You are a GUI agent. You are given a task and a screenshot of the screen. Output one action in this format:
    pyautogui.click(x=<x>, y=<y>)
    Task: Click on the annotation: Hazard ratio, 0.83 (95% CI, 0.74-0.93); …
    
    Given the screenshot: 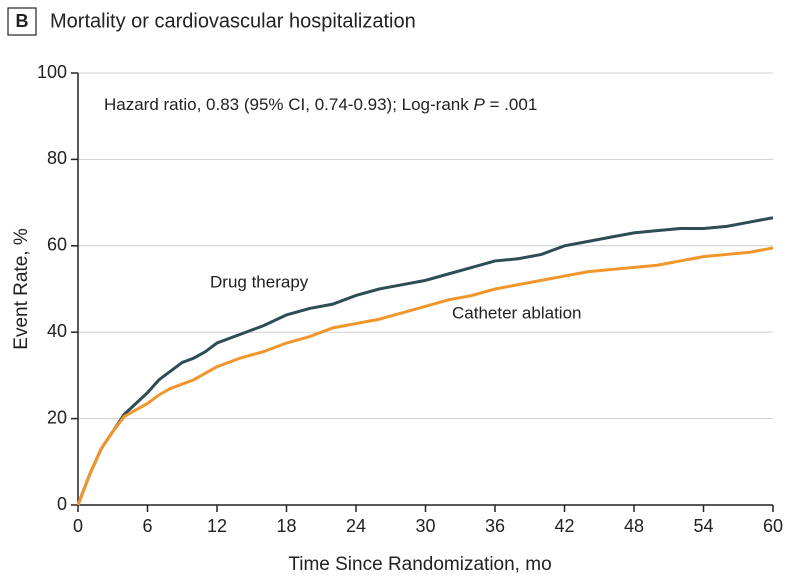 What is the action you would take?
    pyautogui.click(x=320, y=104)
    